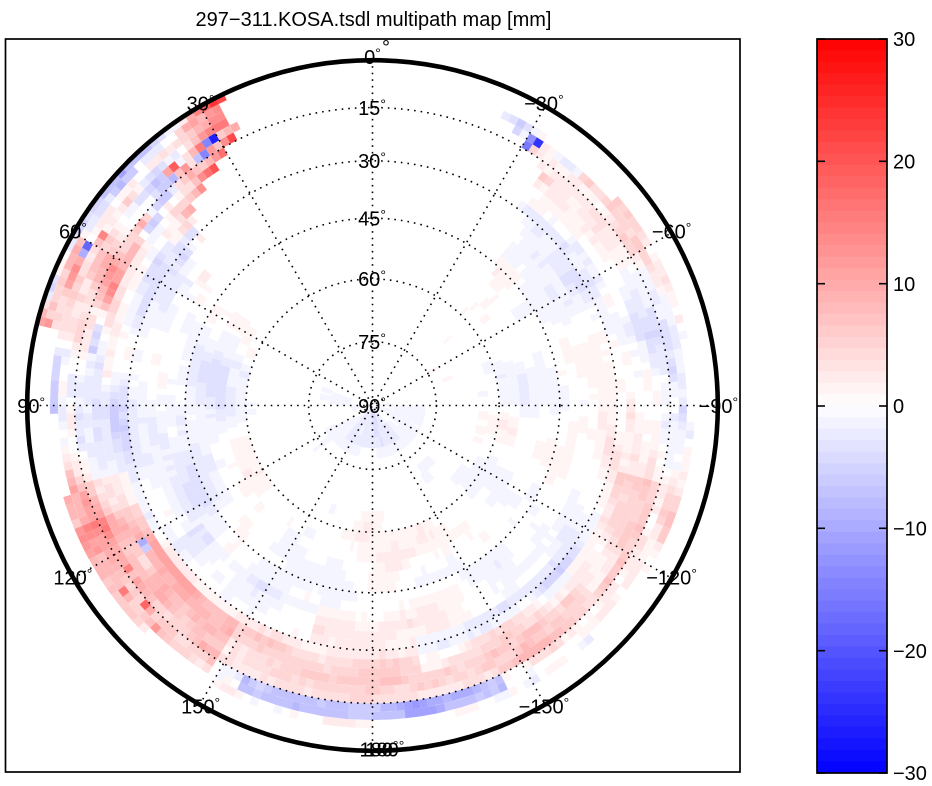  I want to click on svg-text: 150°, so click(200, 706).